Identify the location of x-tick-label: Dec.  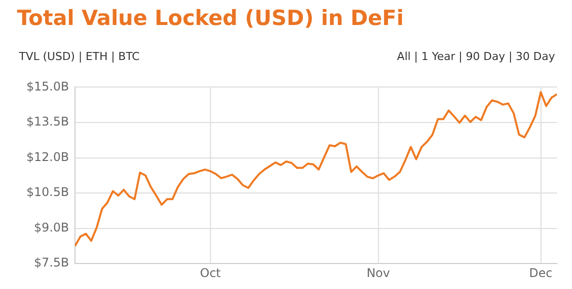
(540, 273).